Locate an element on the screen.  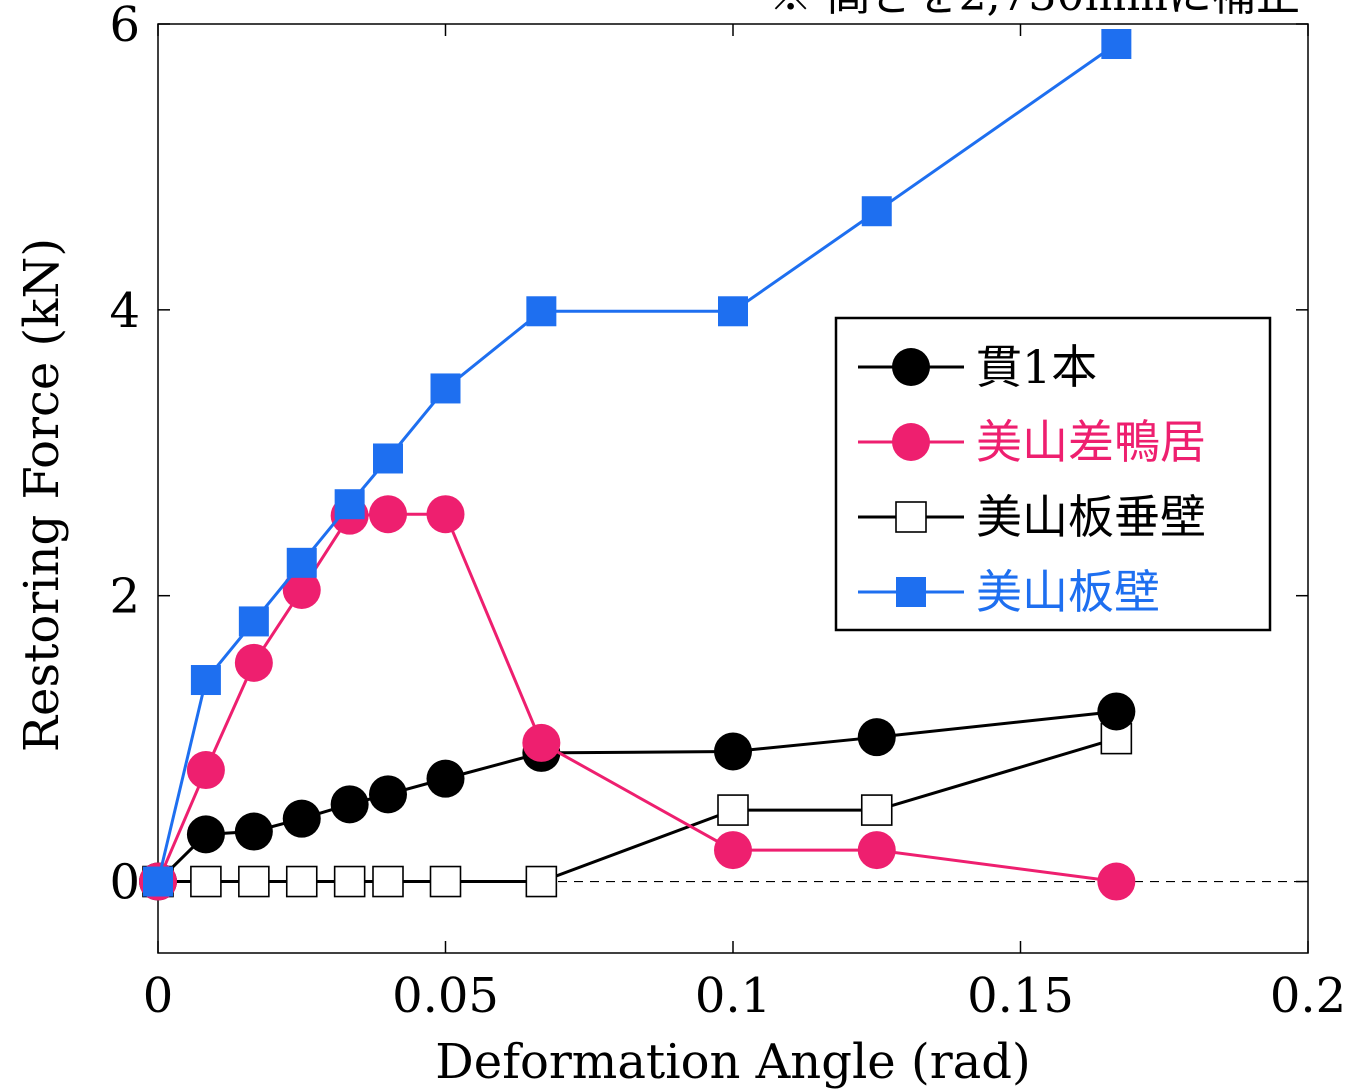
x-tick-label: 0.2 is located at coordinates (1308, 996).